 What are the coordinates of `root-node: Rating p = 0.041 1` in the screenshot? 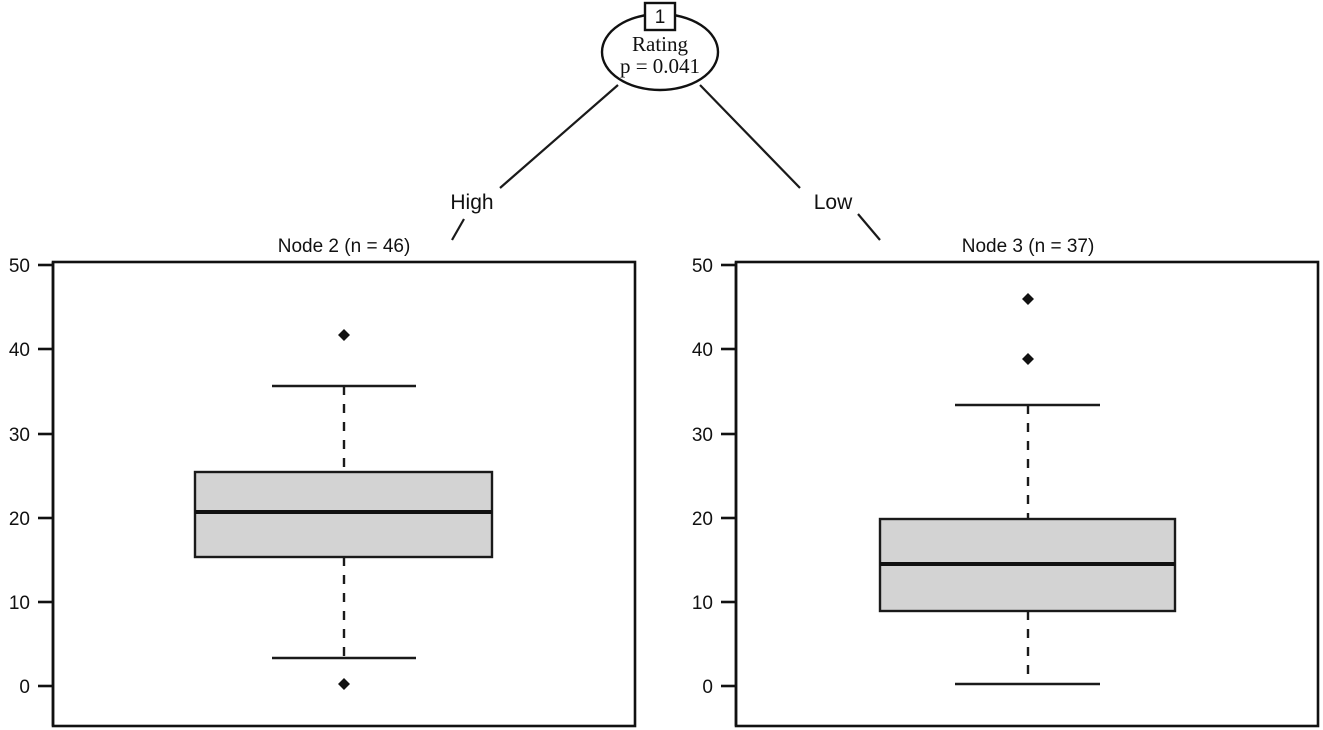 It's located at (660, 46).